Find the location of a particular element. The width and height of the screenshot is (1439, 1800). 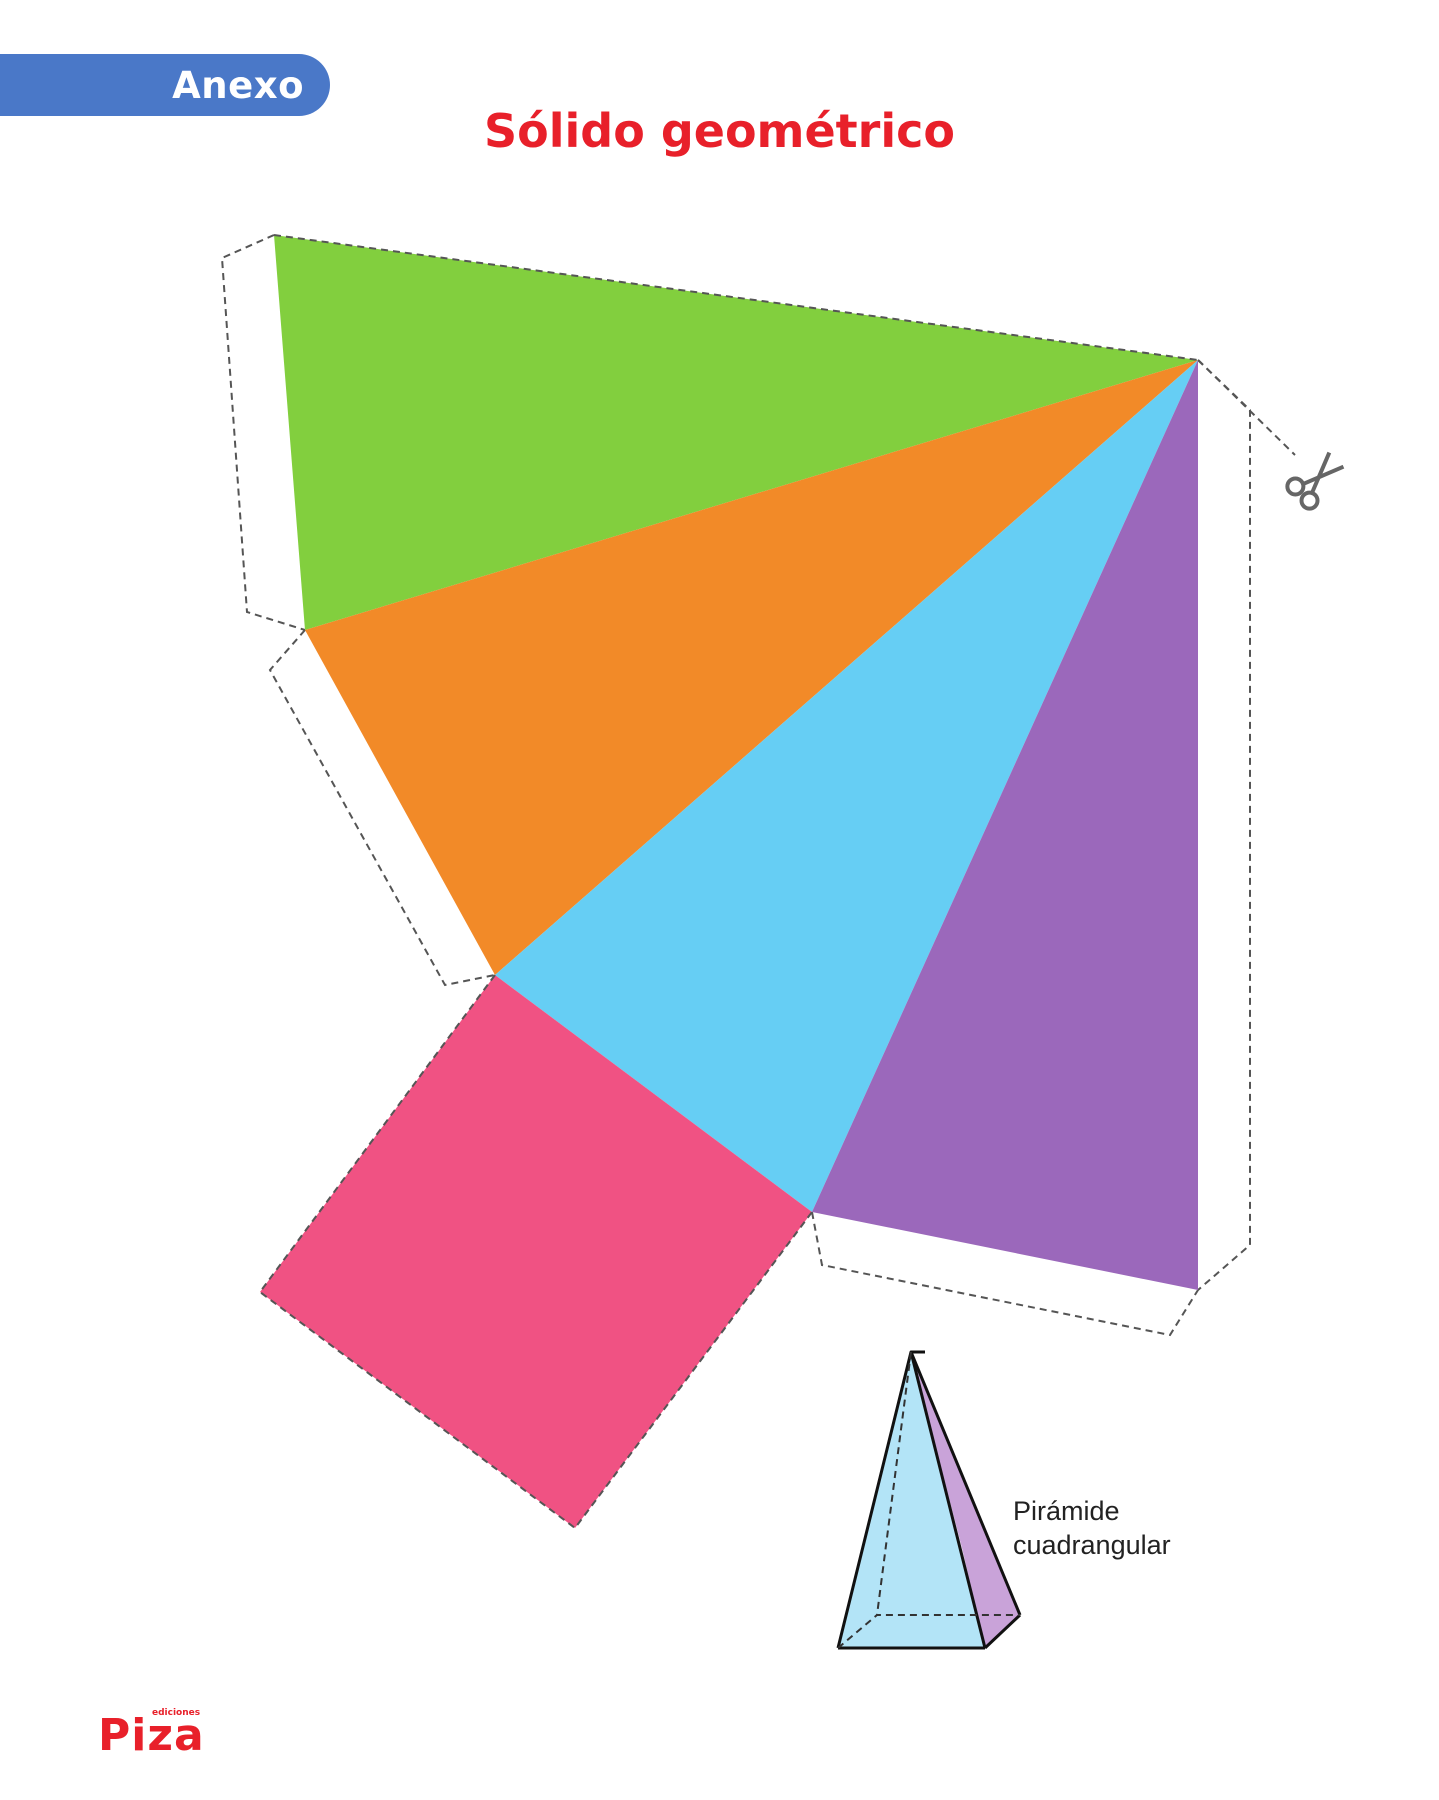

logo-brand: Piza is located at coordinates (151, 1736).